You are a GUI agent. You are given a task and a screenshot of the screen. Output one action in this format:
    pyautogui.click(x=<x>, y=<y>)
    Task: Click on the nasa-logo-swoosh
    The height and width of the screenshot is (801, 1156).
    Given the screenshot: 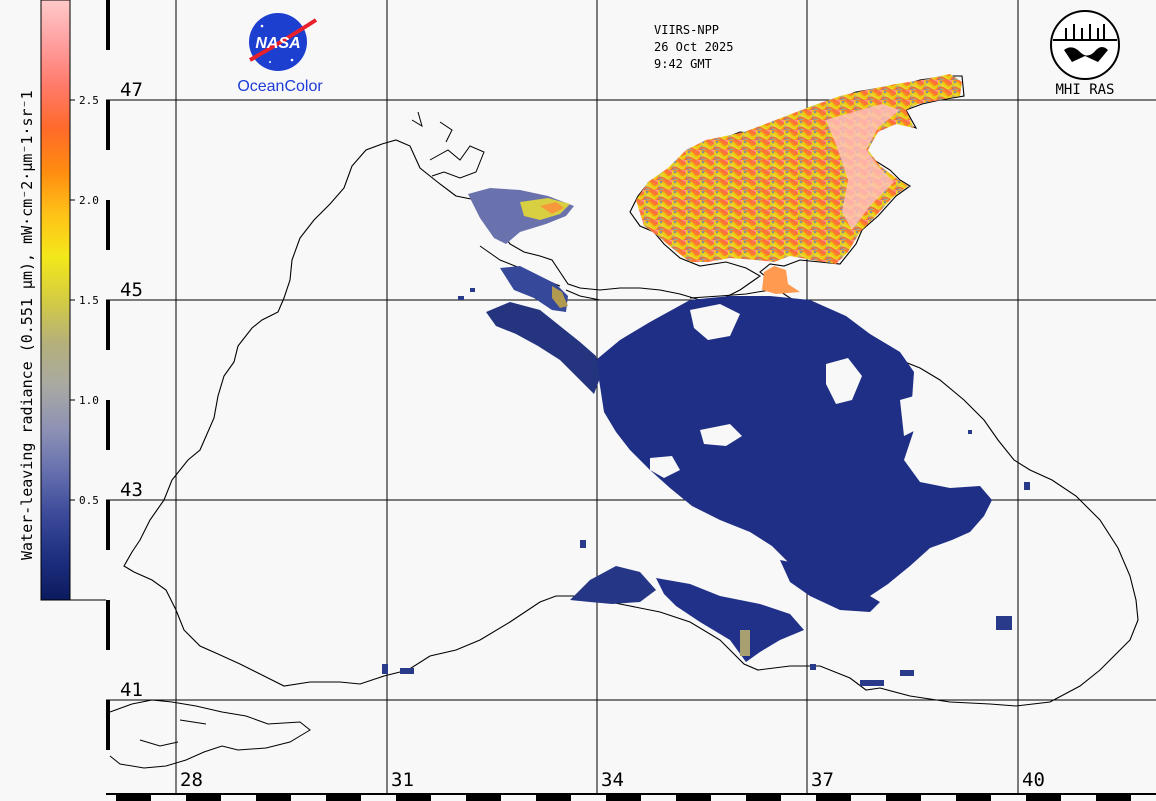 What is the action you would take?
    pyautogui.click(x=283, y=40)
    